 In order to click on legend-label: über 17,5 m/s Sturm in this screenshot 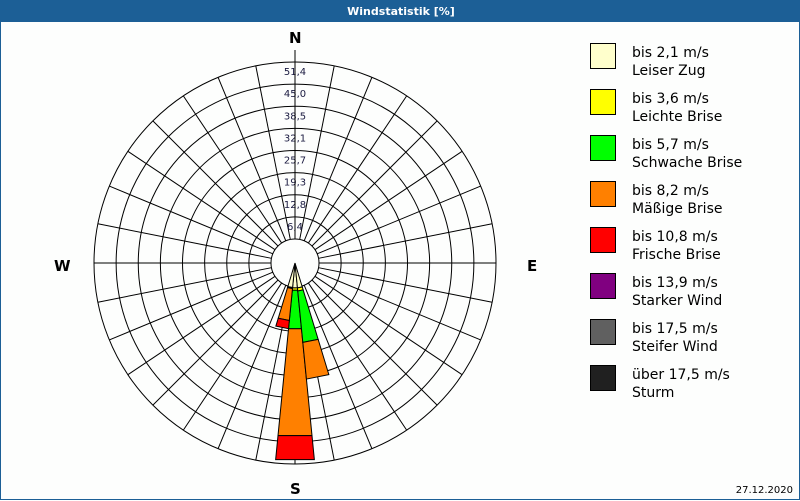, I will do `click(681, 384)`.